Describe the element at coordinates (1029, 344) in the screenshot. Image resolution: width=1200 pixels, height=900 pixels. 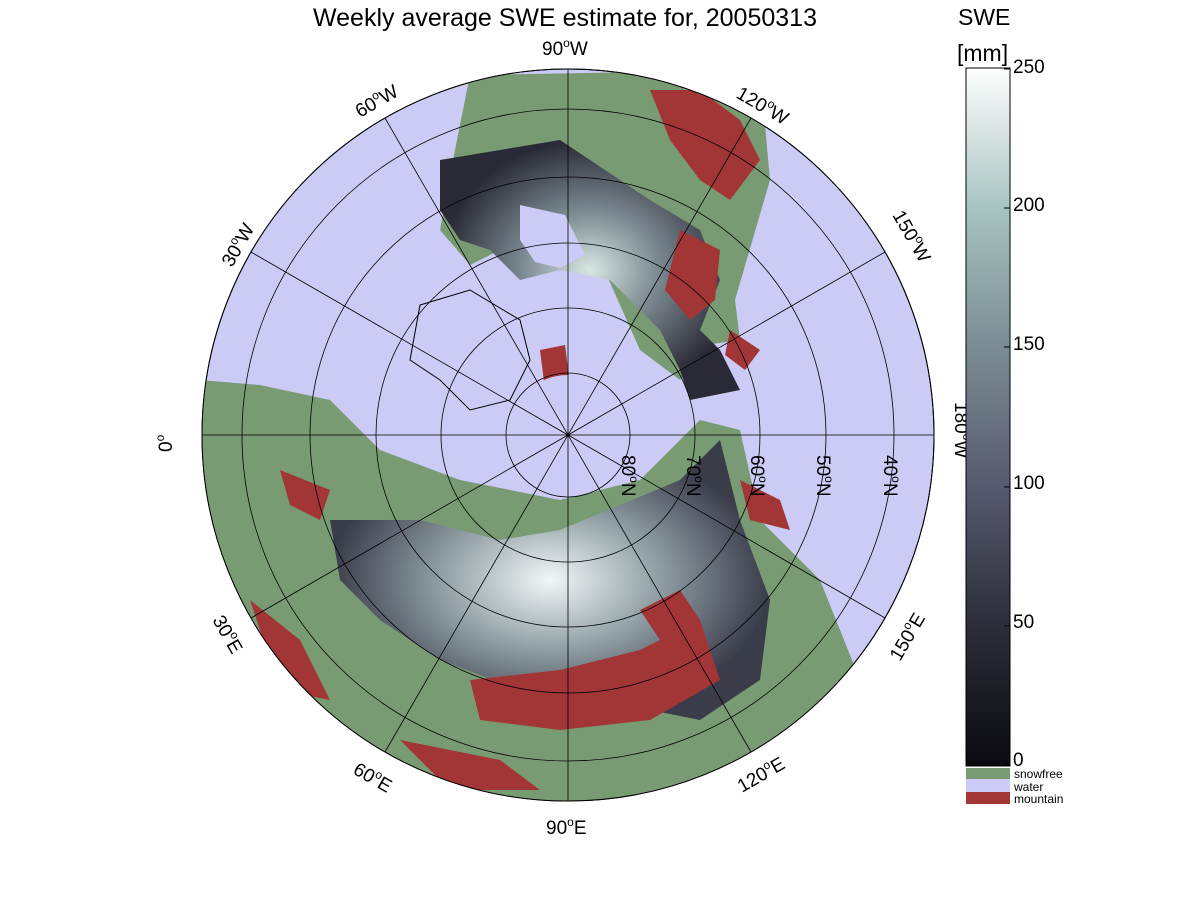
I see `colorbar-tick-150: 150` at that location.